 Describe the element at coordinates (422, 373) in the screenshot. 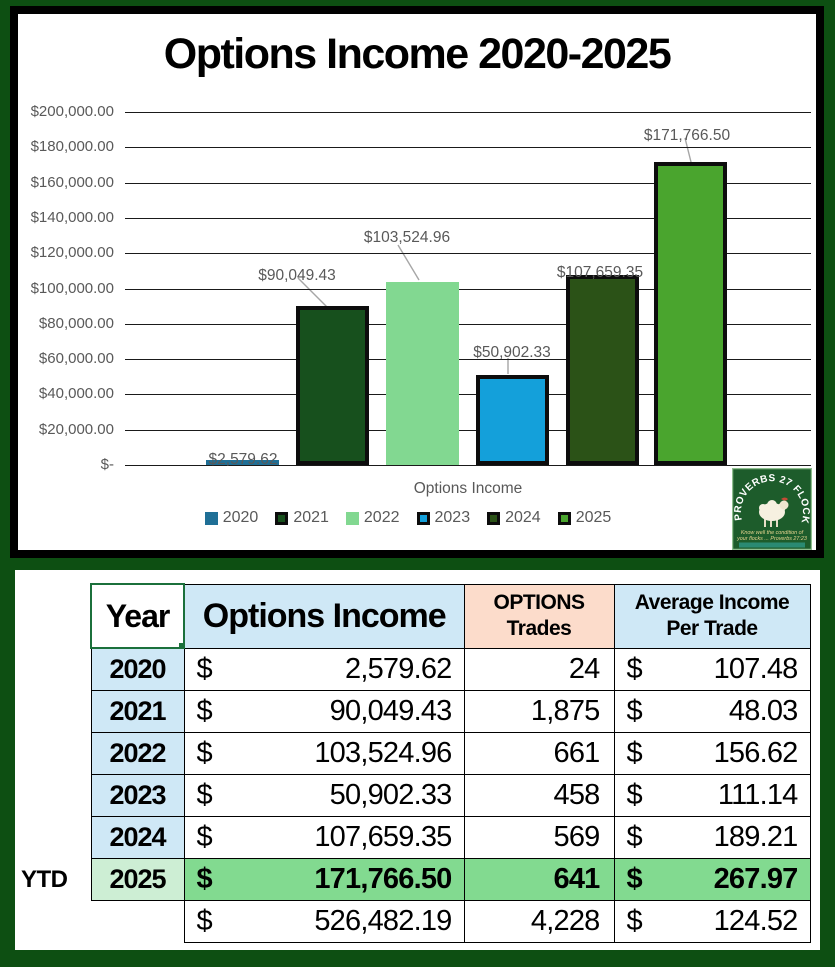

I see `bar-2022` at that location.